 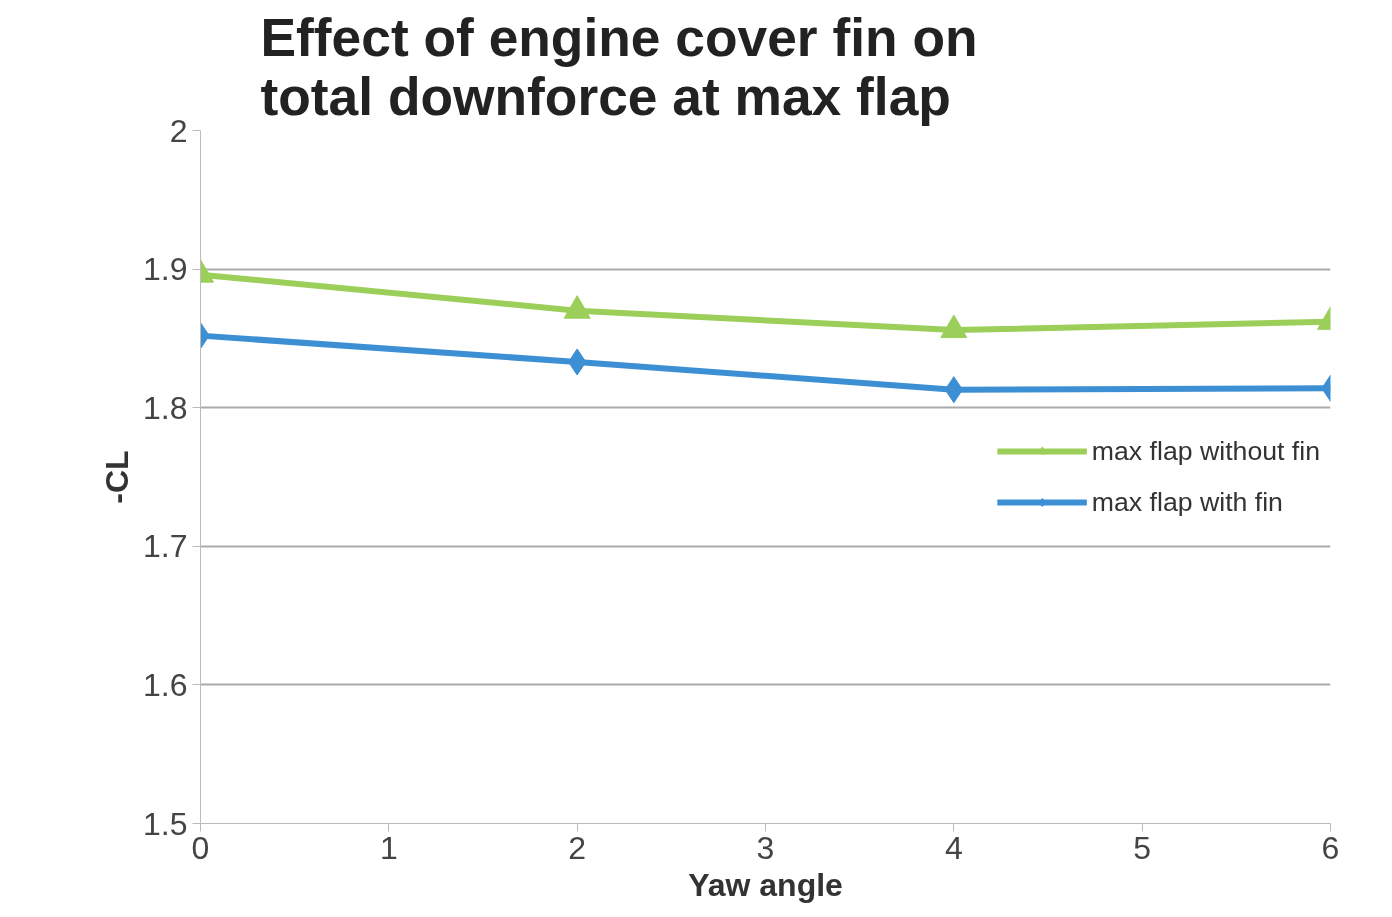 What do you see at coordinates (178, 130) in the screenshot?
I see `y-tick-label: 2` at bounding box center [178, 130].